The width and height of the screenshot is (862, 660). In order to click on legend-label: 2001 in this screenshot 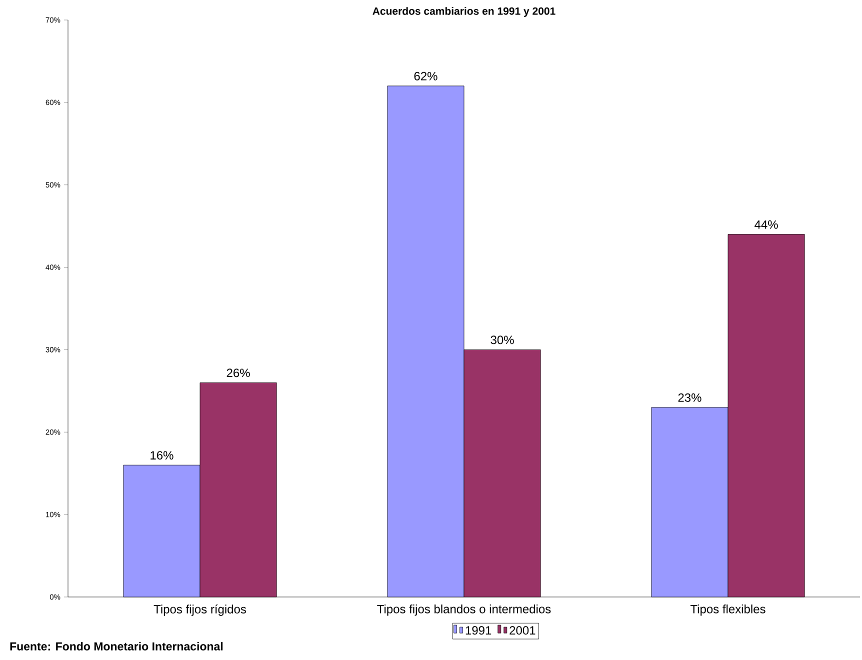, I will do `click(523, 630)`.